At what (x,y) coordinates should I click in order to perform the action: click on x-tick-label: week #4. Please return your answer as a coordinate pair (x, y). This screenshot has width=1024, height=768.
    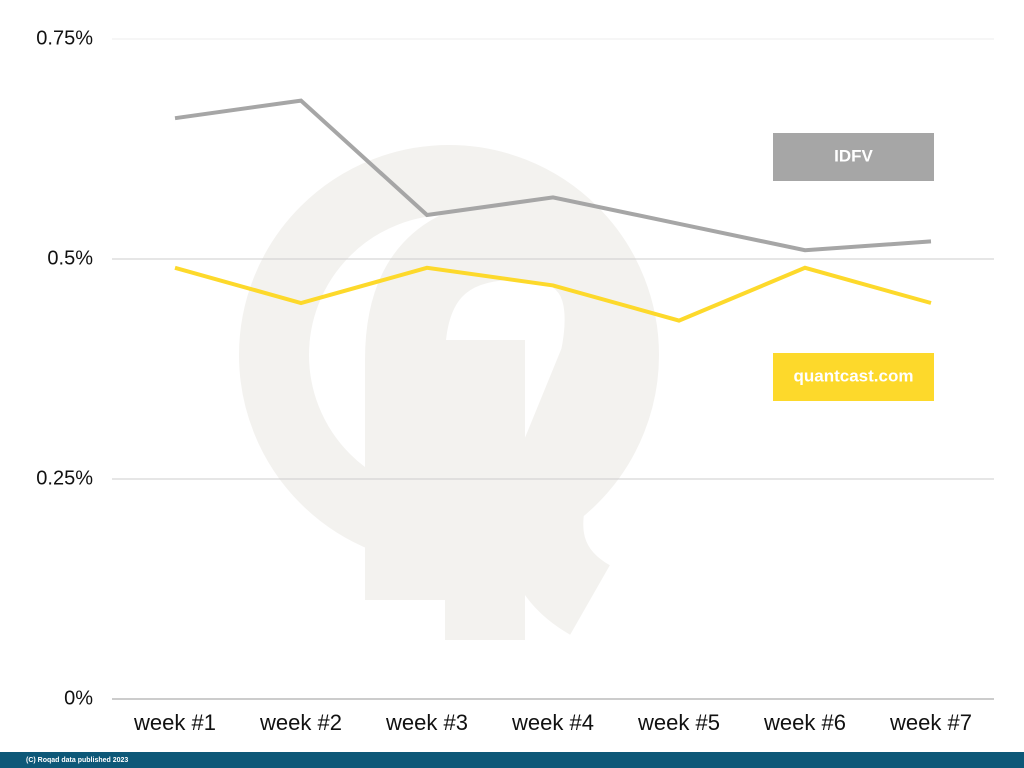
    Looking at the image, I should click on (552, 722).